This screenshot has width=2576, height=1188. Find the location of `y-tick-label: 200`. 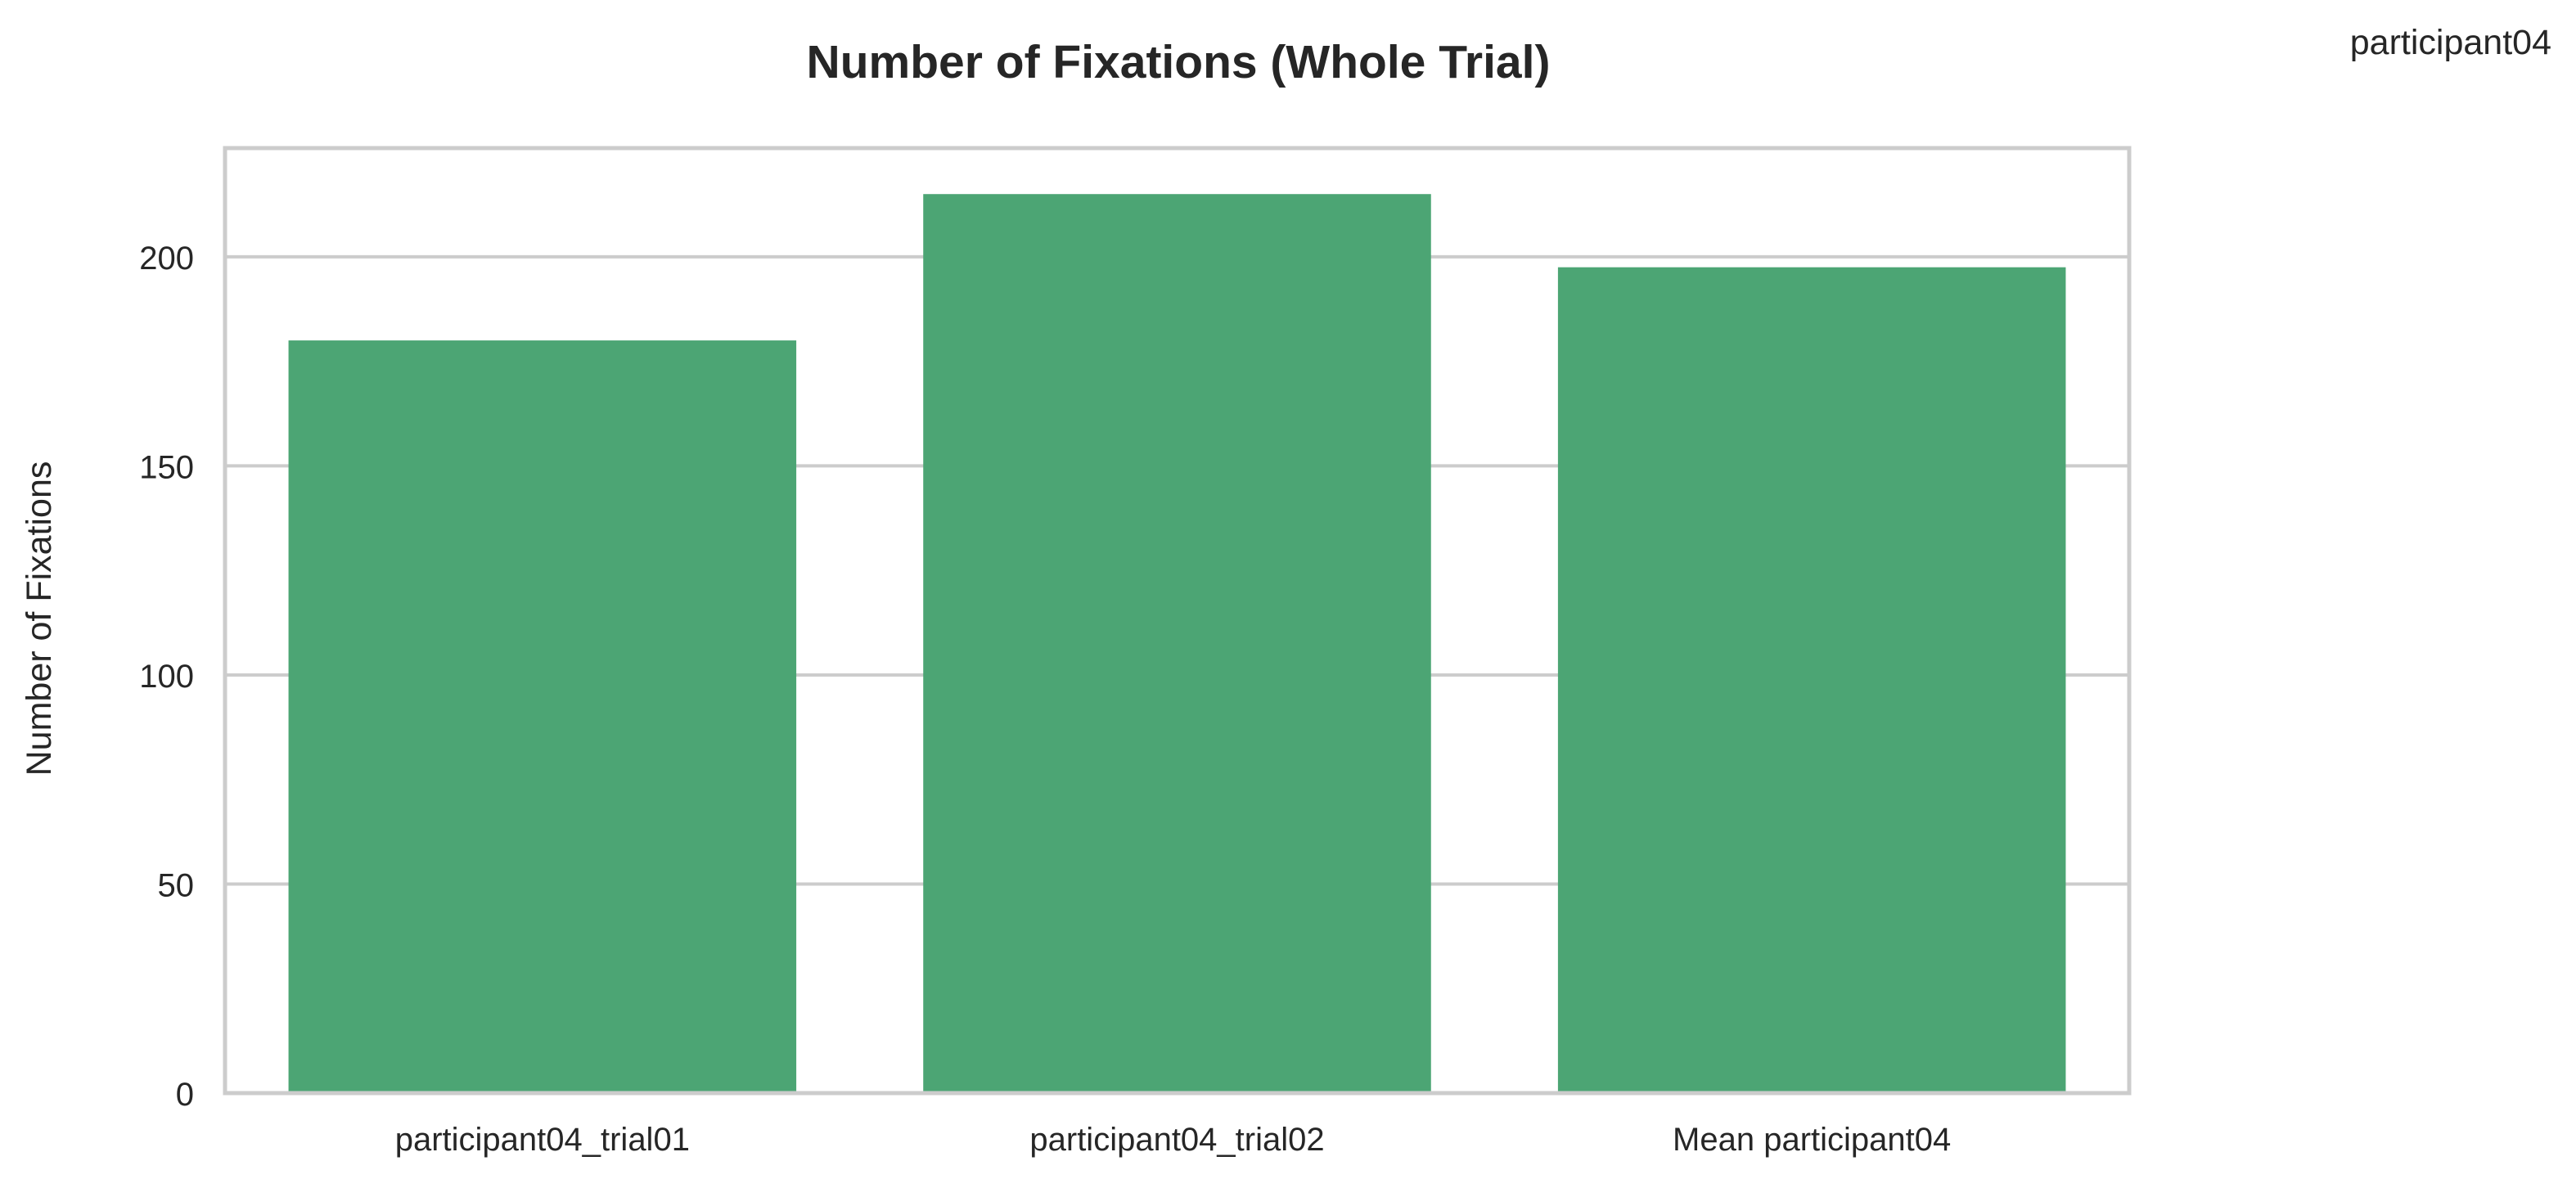

y-tick-label: 200 is located at coordinates (166, 259).